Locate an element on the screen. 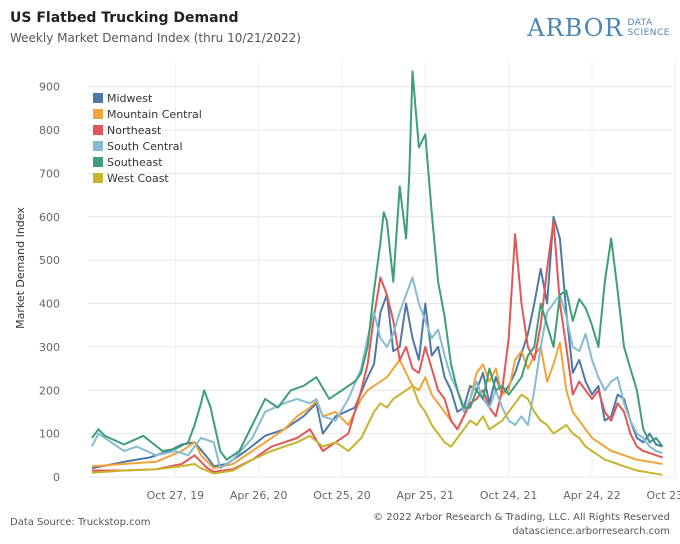 This screenshot has height=544, width=680. y-tick-label: 500 is located at coordinates (49, 260).